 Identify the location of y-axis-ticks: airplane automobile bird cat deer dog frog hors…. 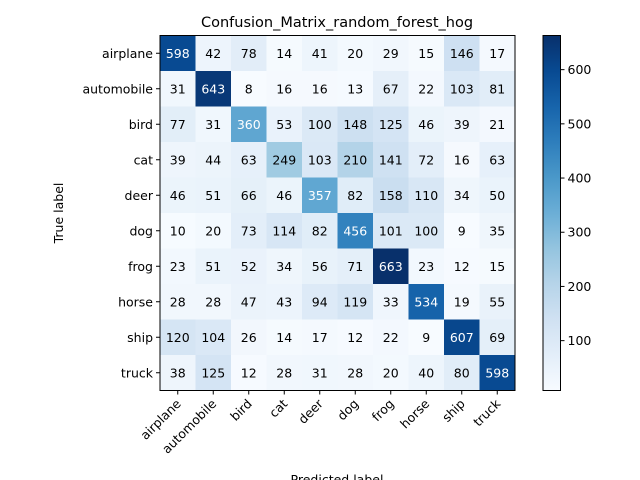
(121, 213).